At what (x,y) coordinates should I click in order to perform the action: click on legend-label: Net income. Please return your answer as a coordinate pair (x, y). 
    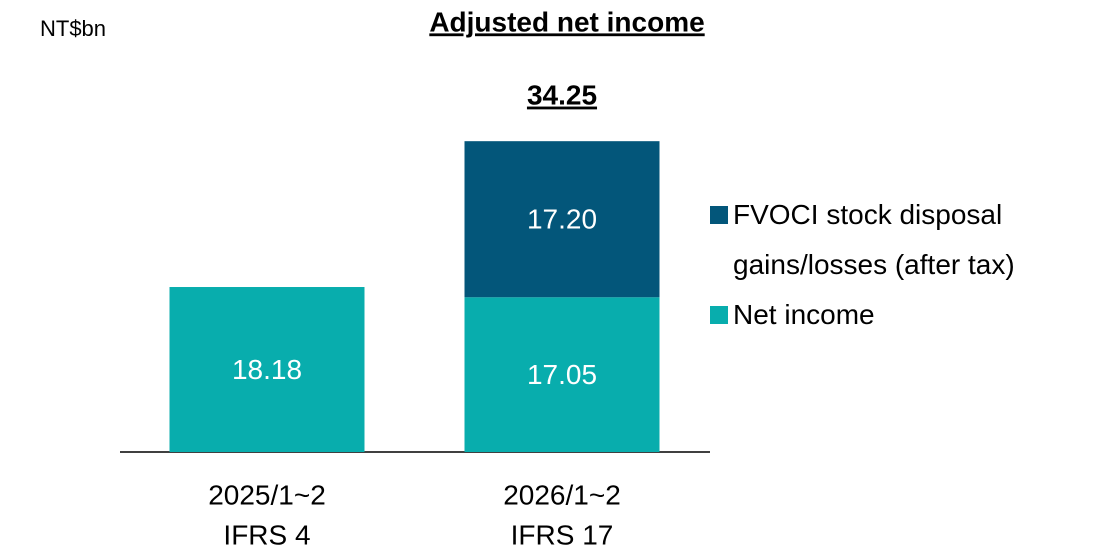
    Looking at the image, I should click on (804, 314).